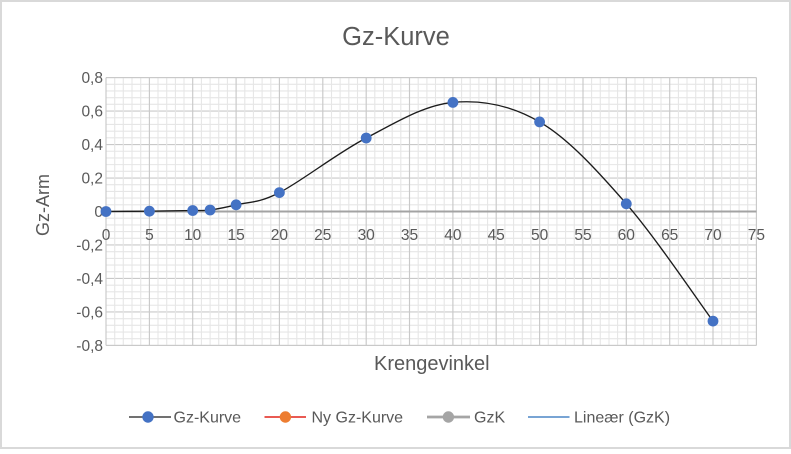  What do you see at coordinates (432, 364) in the screenshot?
I see `svg-text: Krengevinkel` at bounding box center [432, 364].